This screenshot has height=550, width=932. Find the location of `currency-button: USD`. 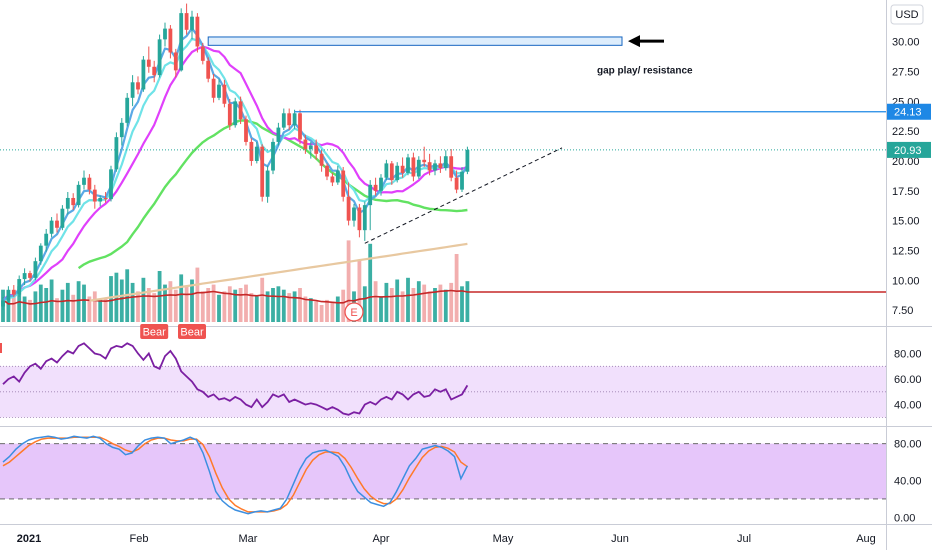

currency-button: USD is located at coordinates (907, 14).